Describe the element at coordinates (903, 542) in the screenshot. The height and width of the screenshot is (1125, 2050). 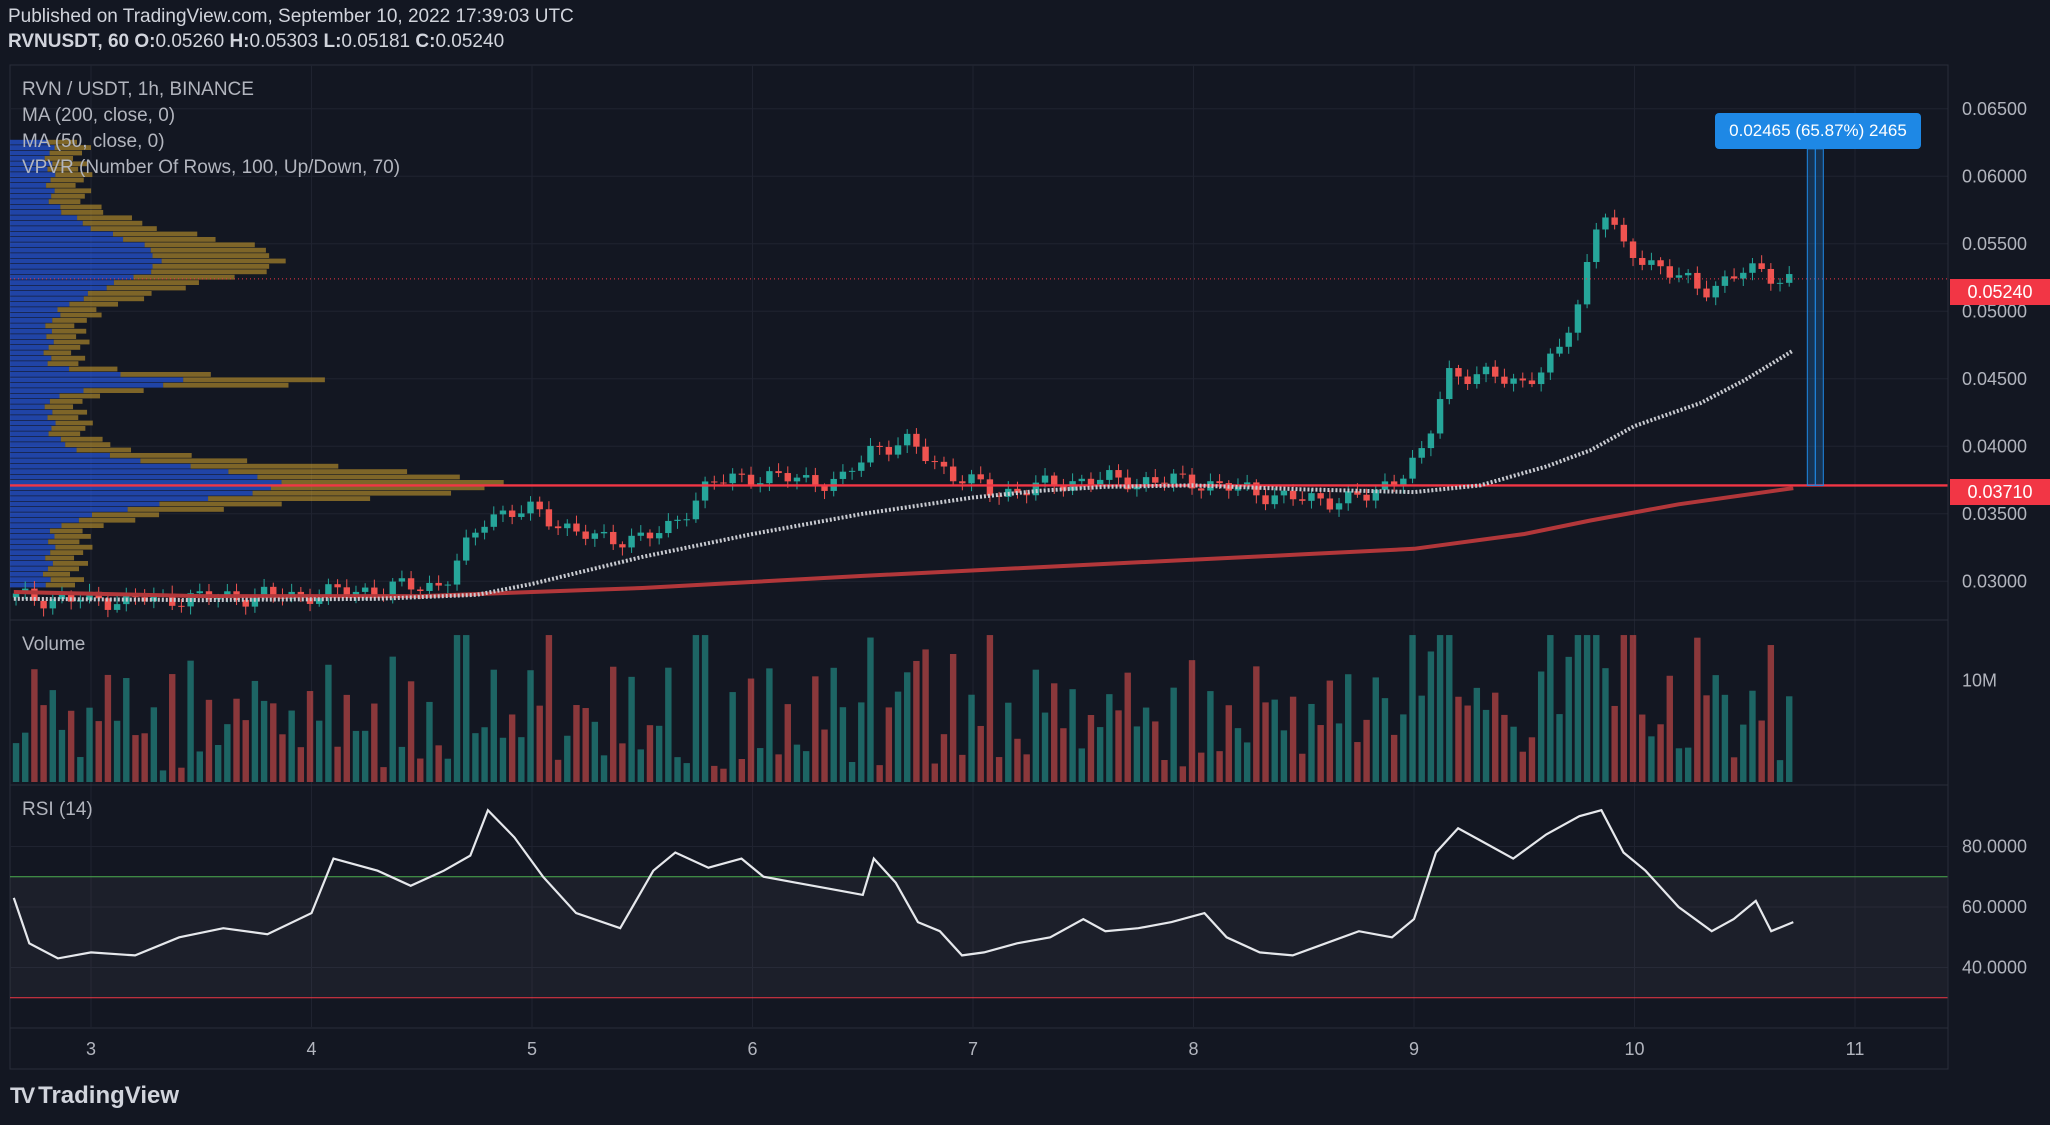
I see `ma200-line` at that location.